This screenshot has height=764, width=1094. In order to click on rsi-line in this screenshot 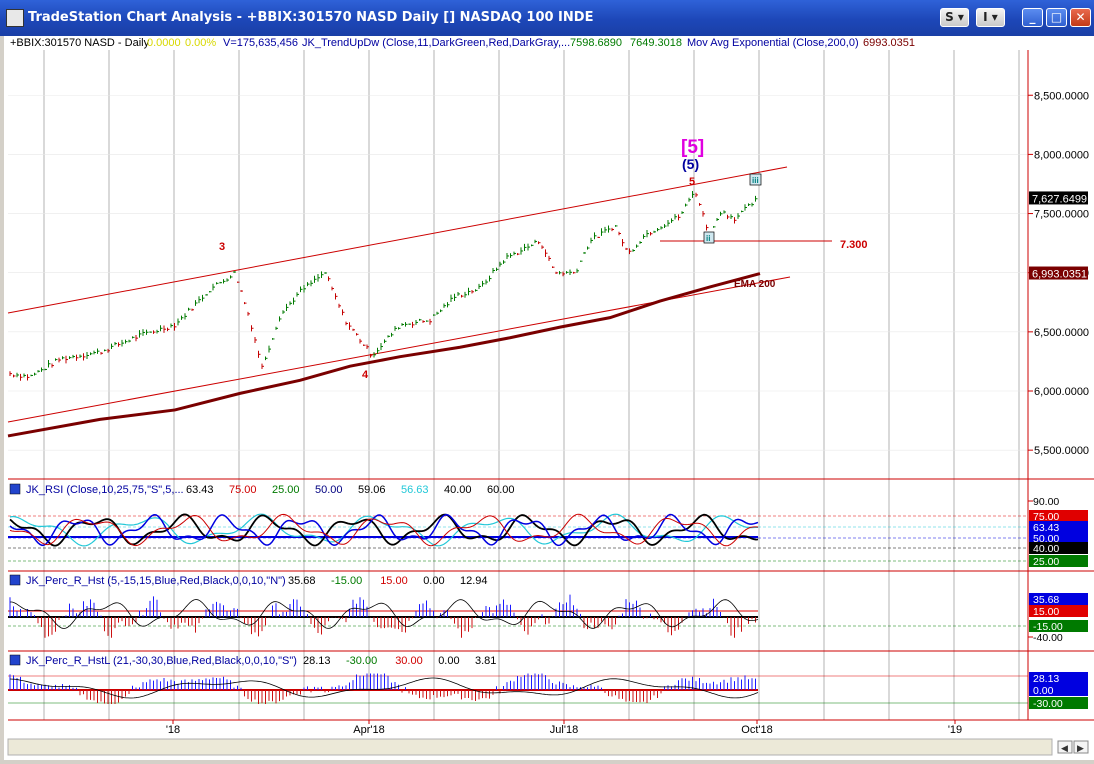, I will do `click(384, 530)`.